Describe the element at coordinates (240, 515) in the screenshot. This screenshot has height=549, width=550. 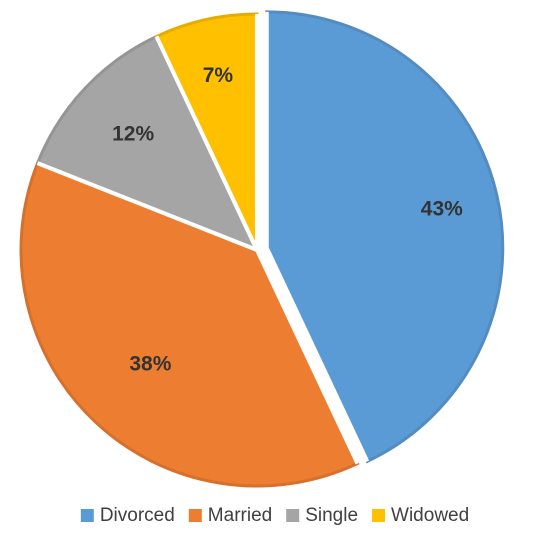
I see `legend-label-married: Married` at that location.